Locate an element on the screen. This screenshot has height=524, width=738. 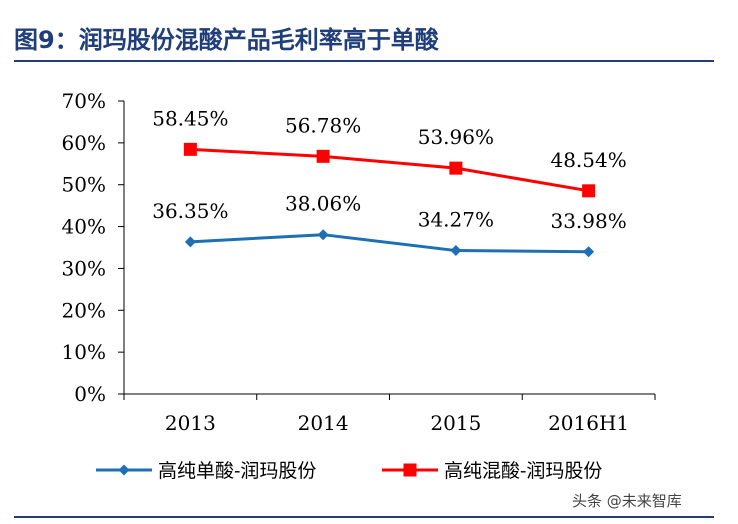
data-label: 53.96% is located at coordinates (456, 137).